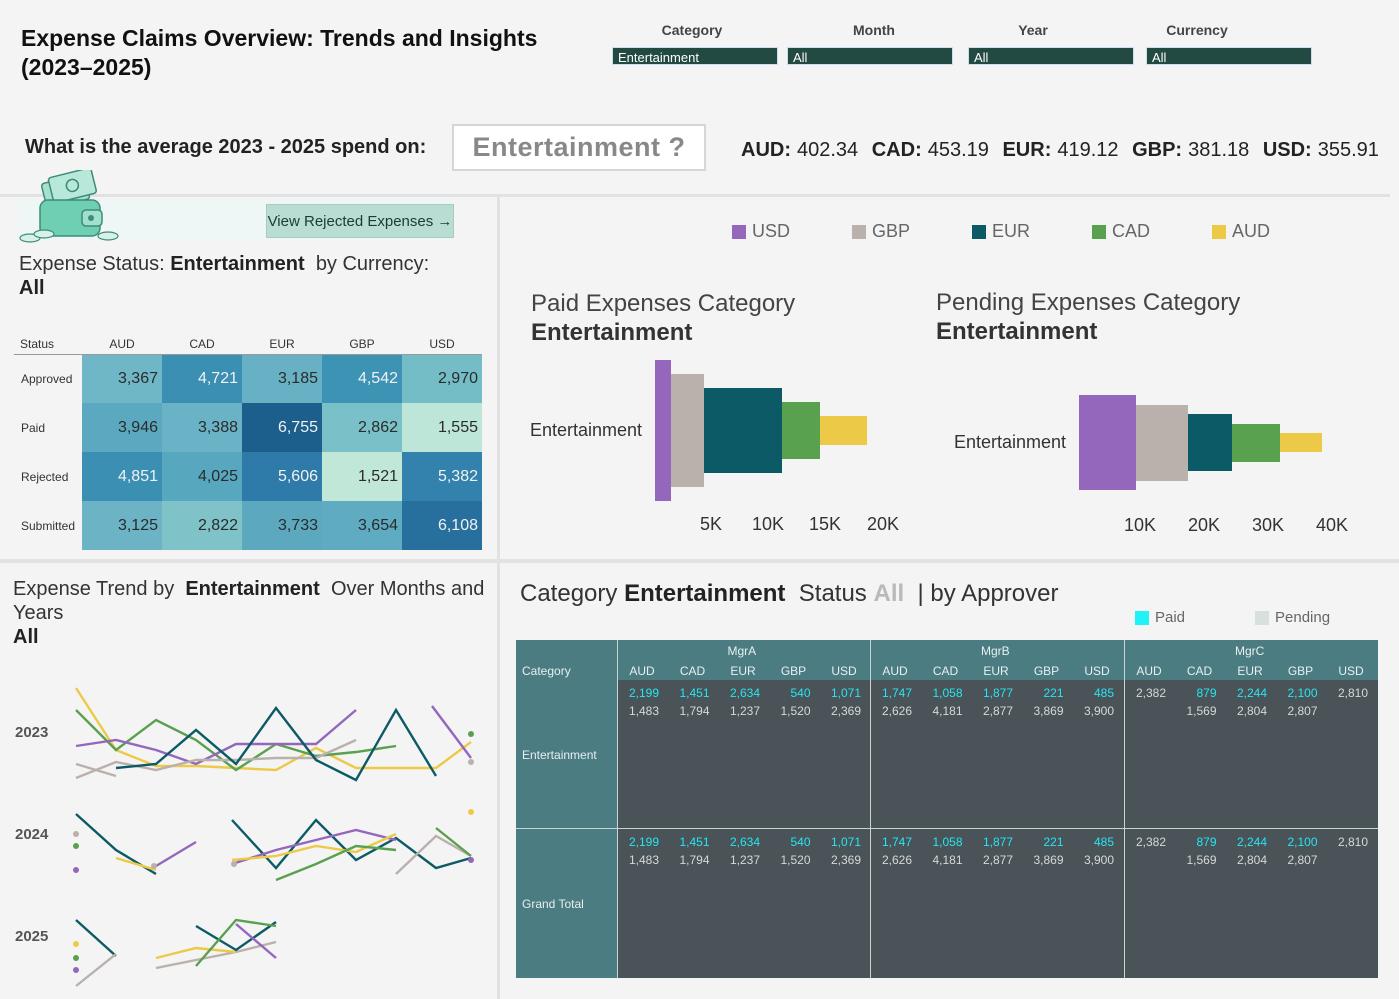 Image resolution: width=1399 pixels, height=999 pixels. Describe the element at coordinates (136, 864) in the screenshot. I see `trend-2024-aud` at that location.